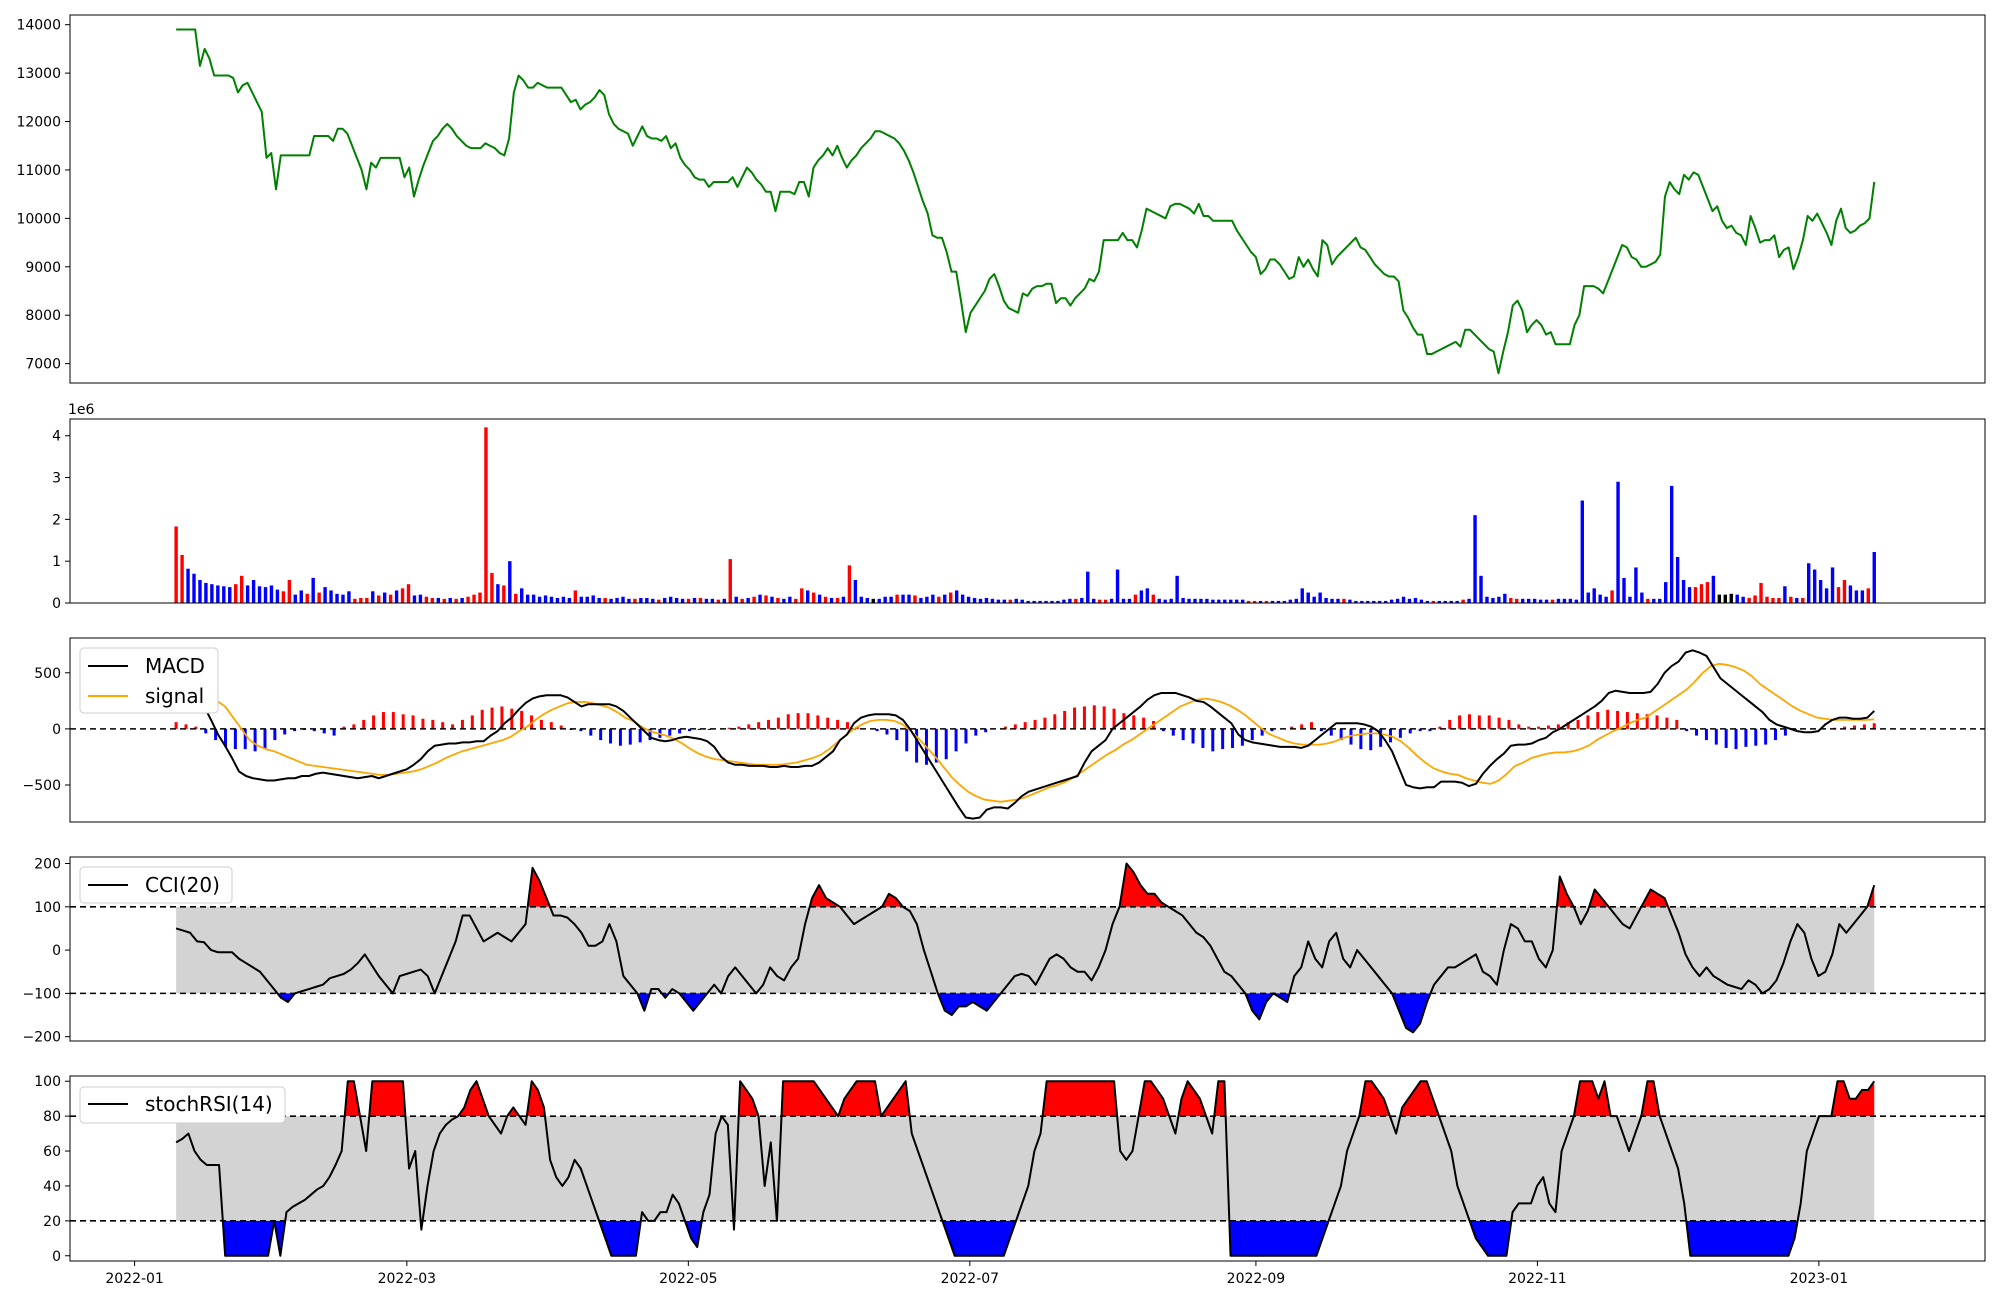 This screenshot has height=1300, width=2000. What do you see at coordinates (38, 26) in the screenshot?
I see `panel-0-ytick-label: 14000` at bounding box center [38, 26].